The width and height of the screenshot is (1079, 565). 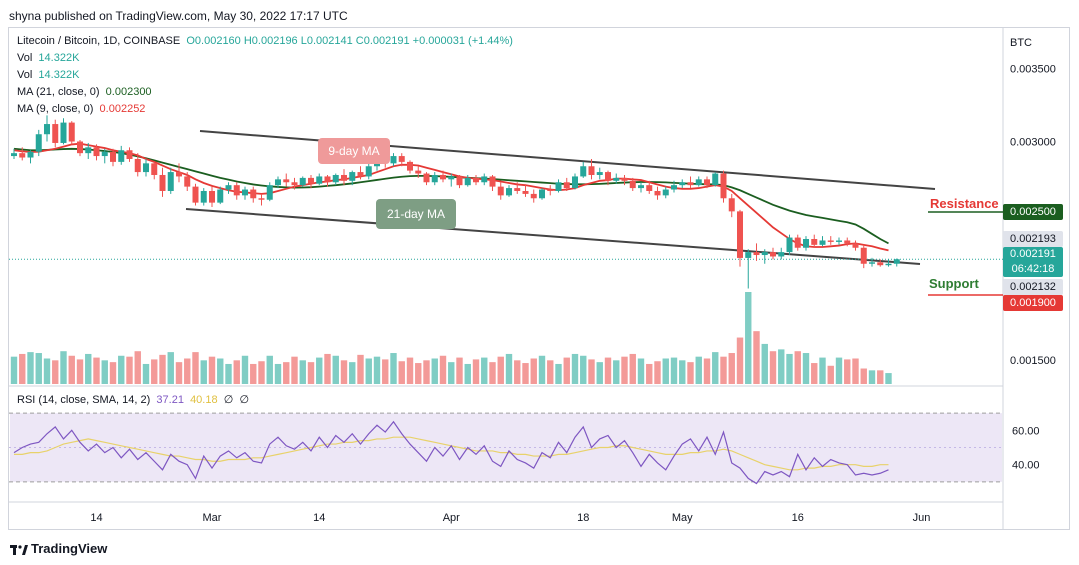 I want to click on ma21-label: MA (21, close, 0), so click(x=58, y=92).